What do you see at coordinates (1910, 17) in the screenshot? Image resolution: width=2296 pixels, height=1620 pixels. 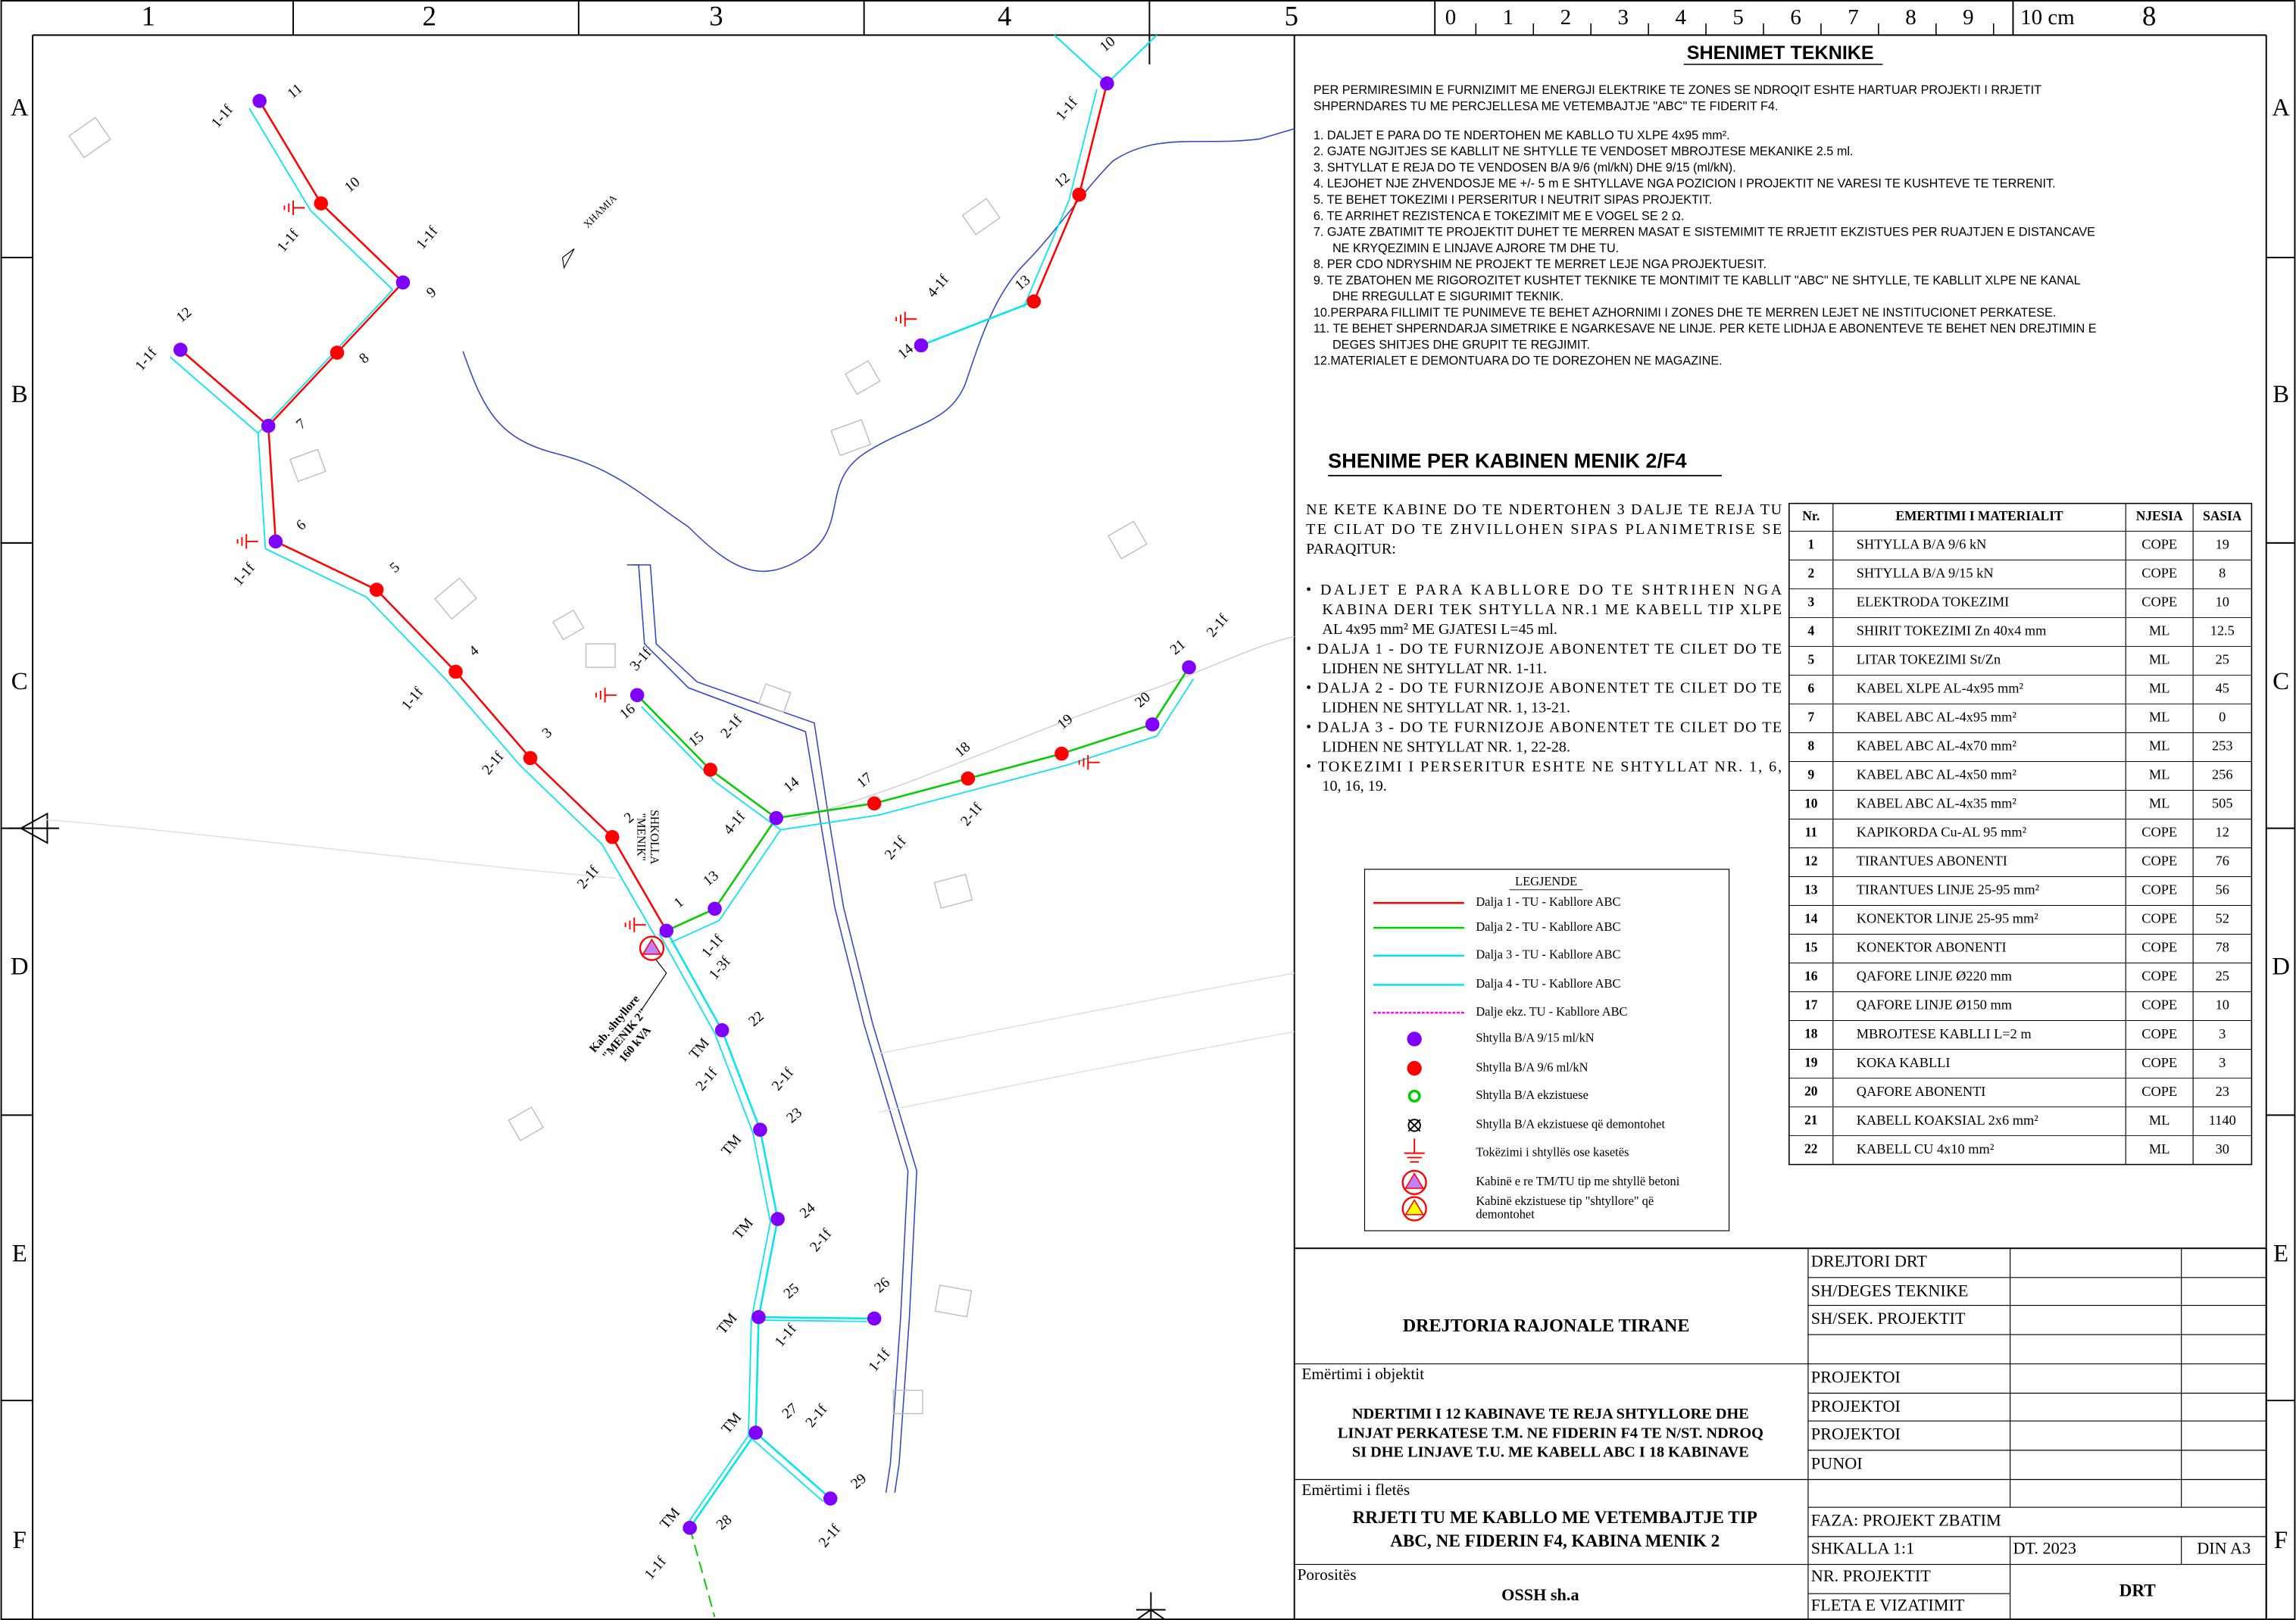 I see `scale-label: 8` at bounding box center [1910, 17].